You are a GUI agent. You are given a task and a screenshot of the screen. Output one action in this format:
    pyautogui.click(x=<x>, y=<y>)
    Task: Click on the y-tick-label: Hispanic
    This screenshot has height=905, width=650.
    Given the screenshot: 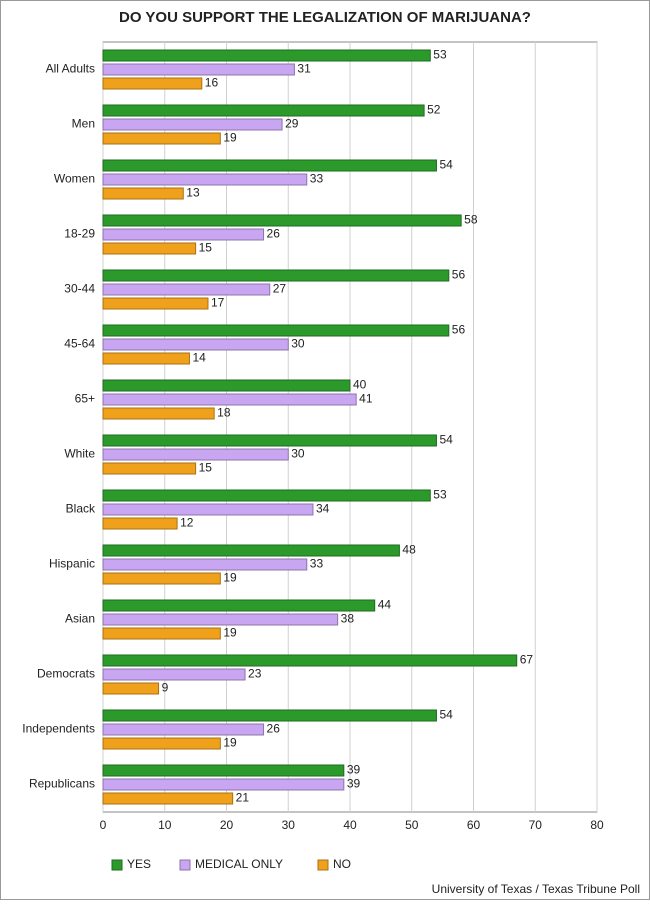 What is the action you would take?
    pyautogui.click(x=72, y=564)
    